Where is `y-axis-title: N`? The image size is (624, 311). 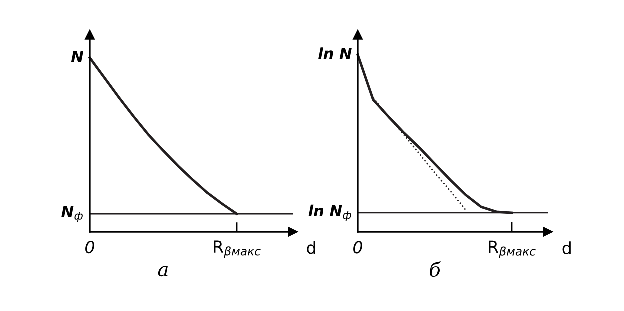 y-axis-title: N is located at coordinates (77, 56).